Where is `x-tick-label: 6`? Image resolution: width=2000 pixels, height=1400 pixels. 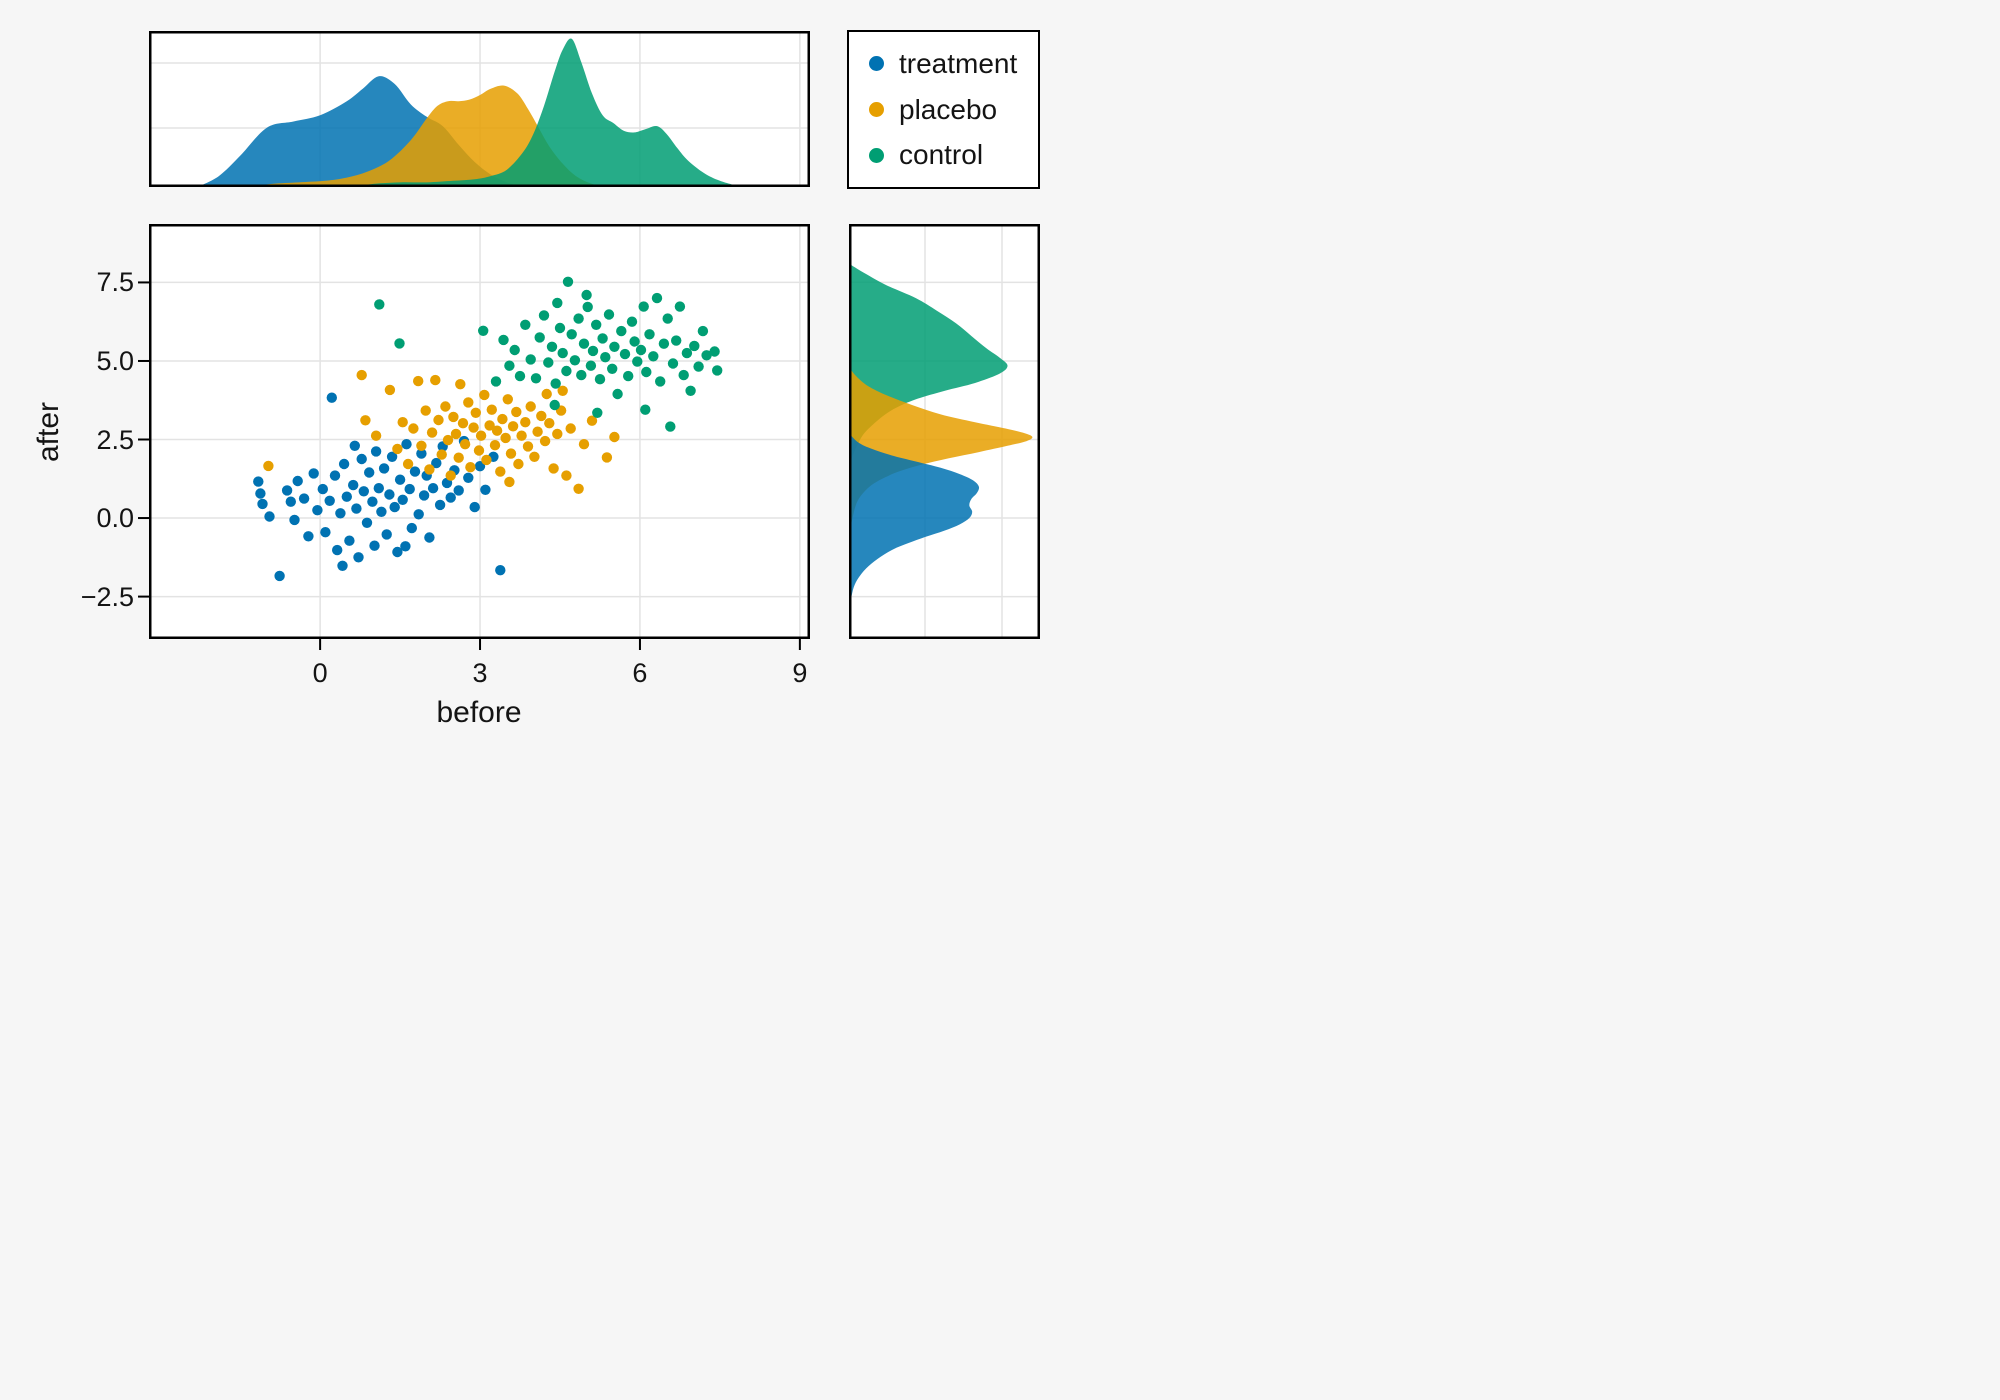
x-tick-label: 6 is located at coordinates (640, 673).